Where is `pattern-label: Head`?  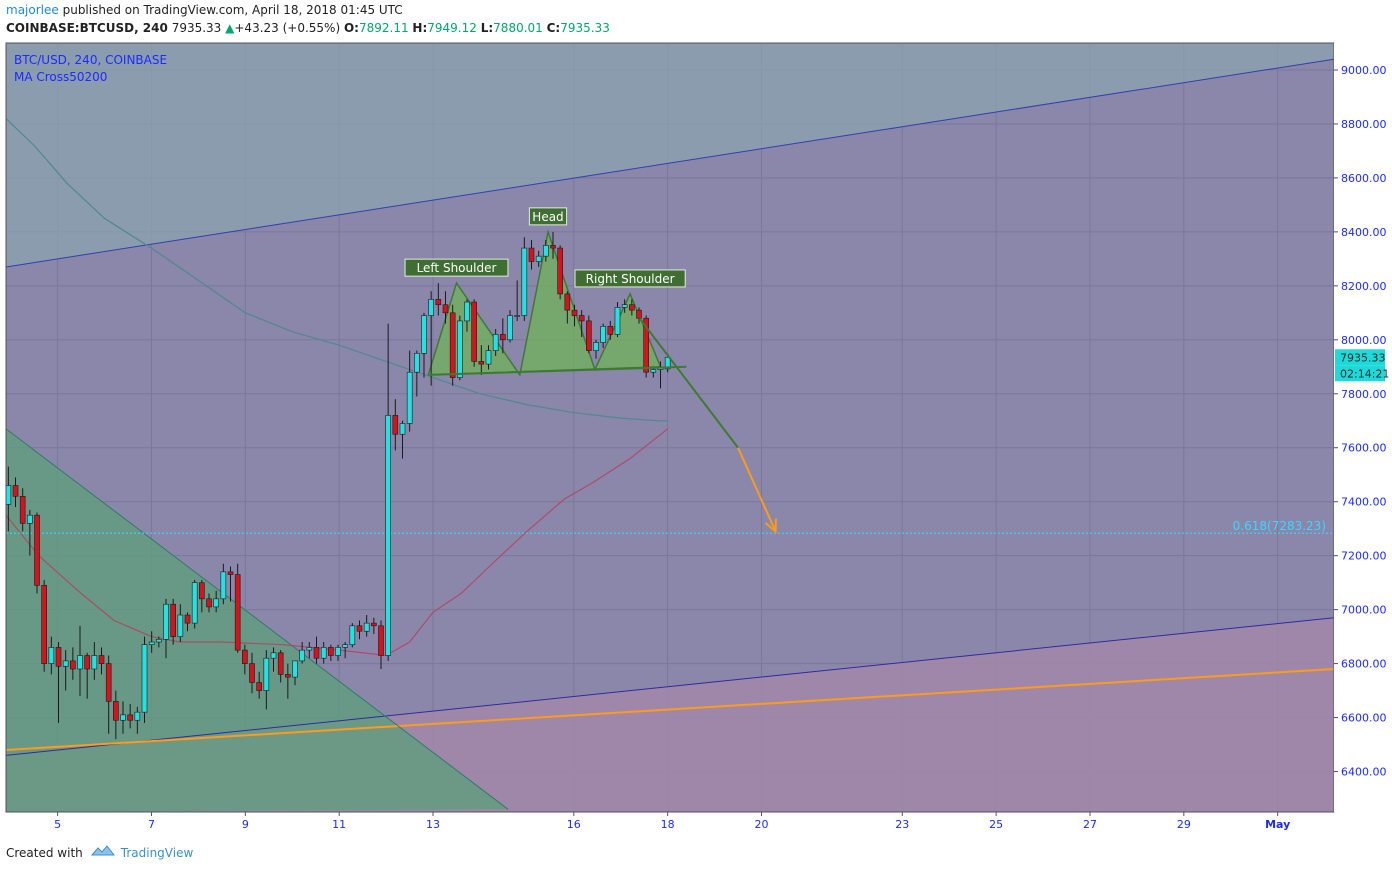 pattern-label: Head is located at coordinates (548, 216).